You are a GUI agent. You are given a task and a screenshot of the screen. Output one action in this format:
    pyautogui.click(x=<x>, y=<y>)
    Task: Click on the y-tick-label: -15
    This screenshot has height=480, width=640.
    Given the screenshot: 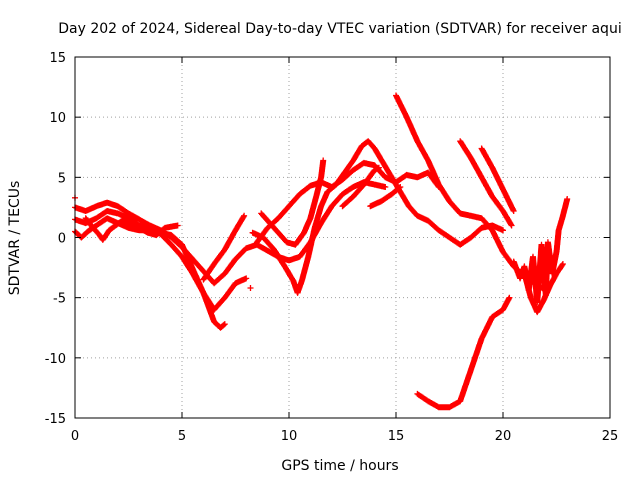 What is the action you would take?
    pyautogui.click(x=55, y=419)
    